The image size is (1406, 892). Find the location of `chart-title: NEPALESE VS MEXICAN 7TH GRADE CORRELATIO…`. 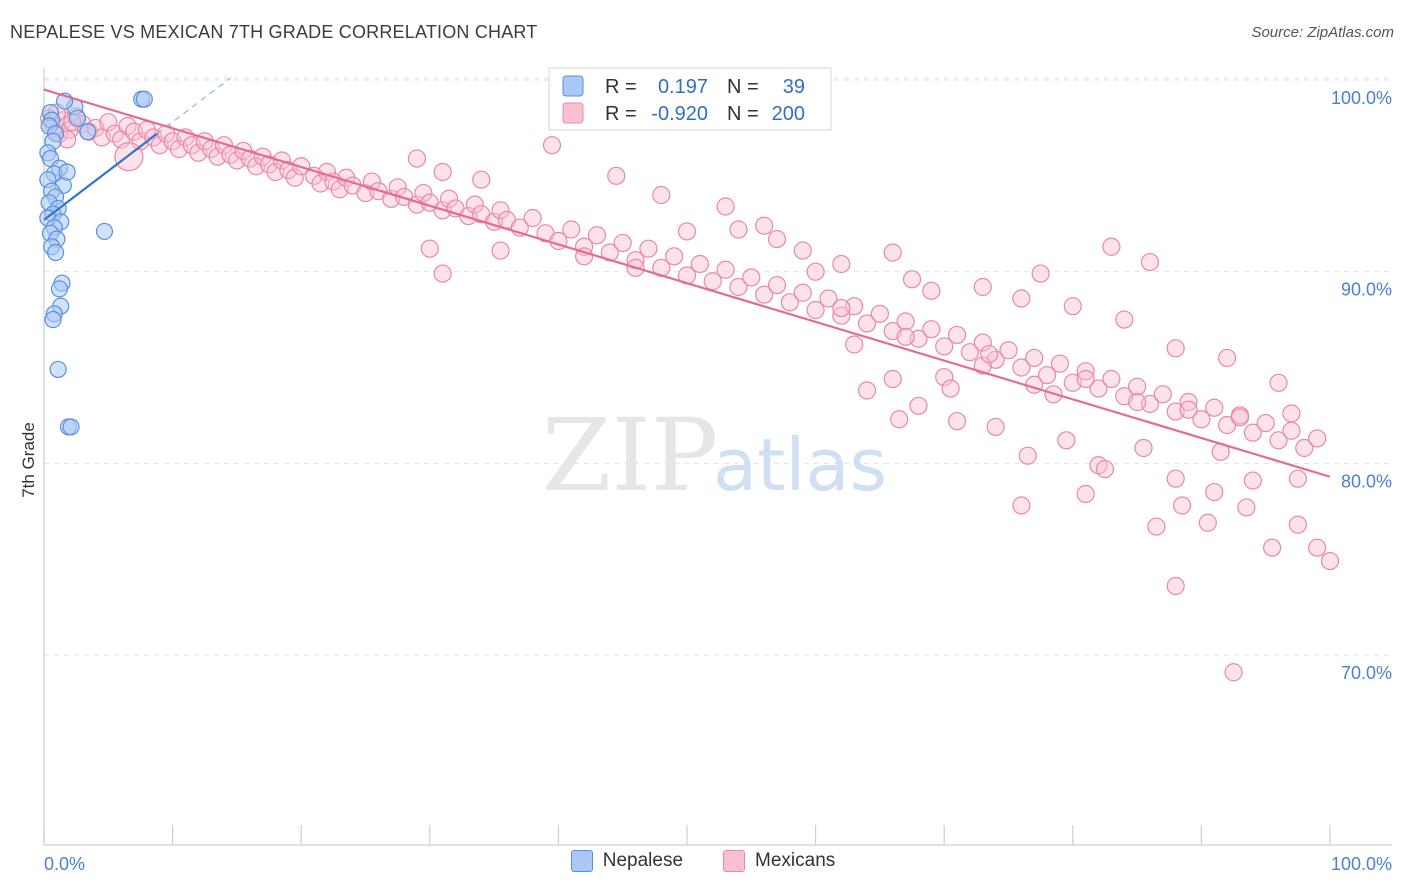

chart-title: NEPALESE VS MEXICAN 7TH GRADE CORRELATIO… is located at coordinates (274, 32).